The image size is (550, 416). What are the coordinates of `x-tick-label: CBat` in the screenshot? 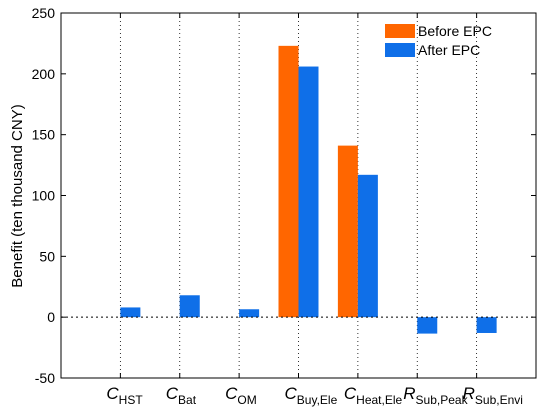 It's located at (181, 395).